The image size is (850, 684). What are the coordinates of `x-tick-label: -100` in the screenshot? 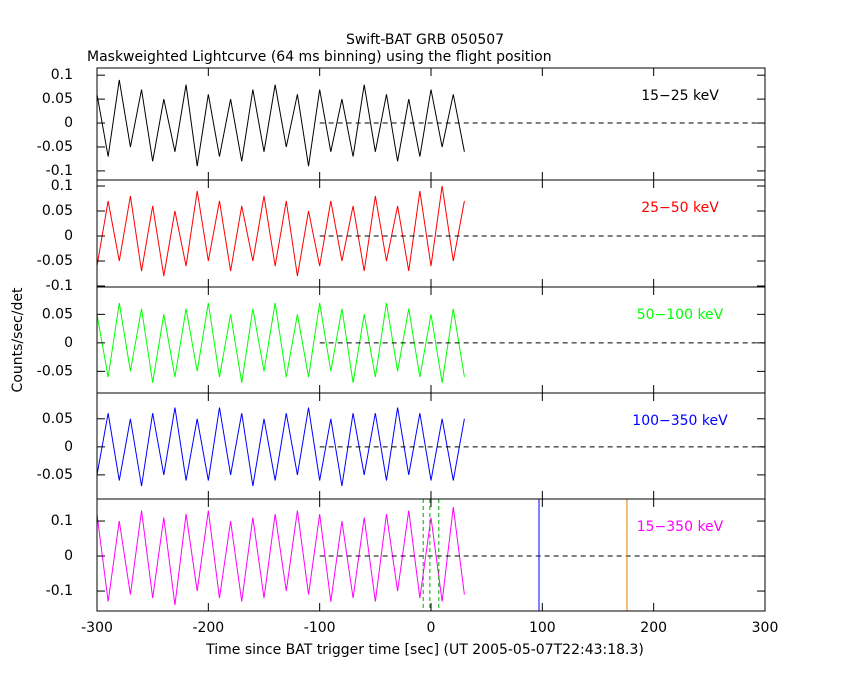 It's located at (320, 628).